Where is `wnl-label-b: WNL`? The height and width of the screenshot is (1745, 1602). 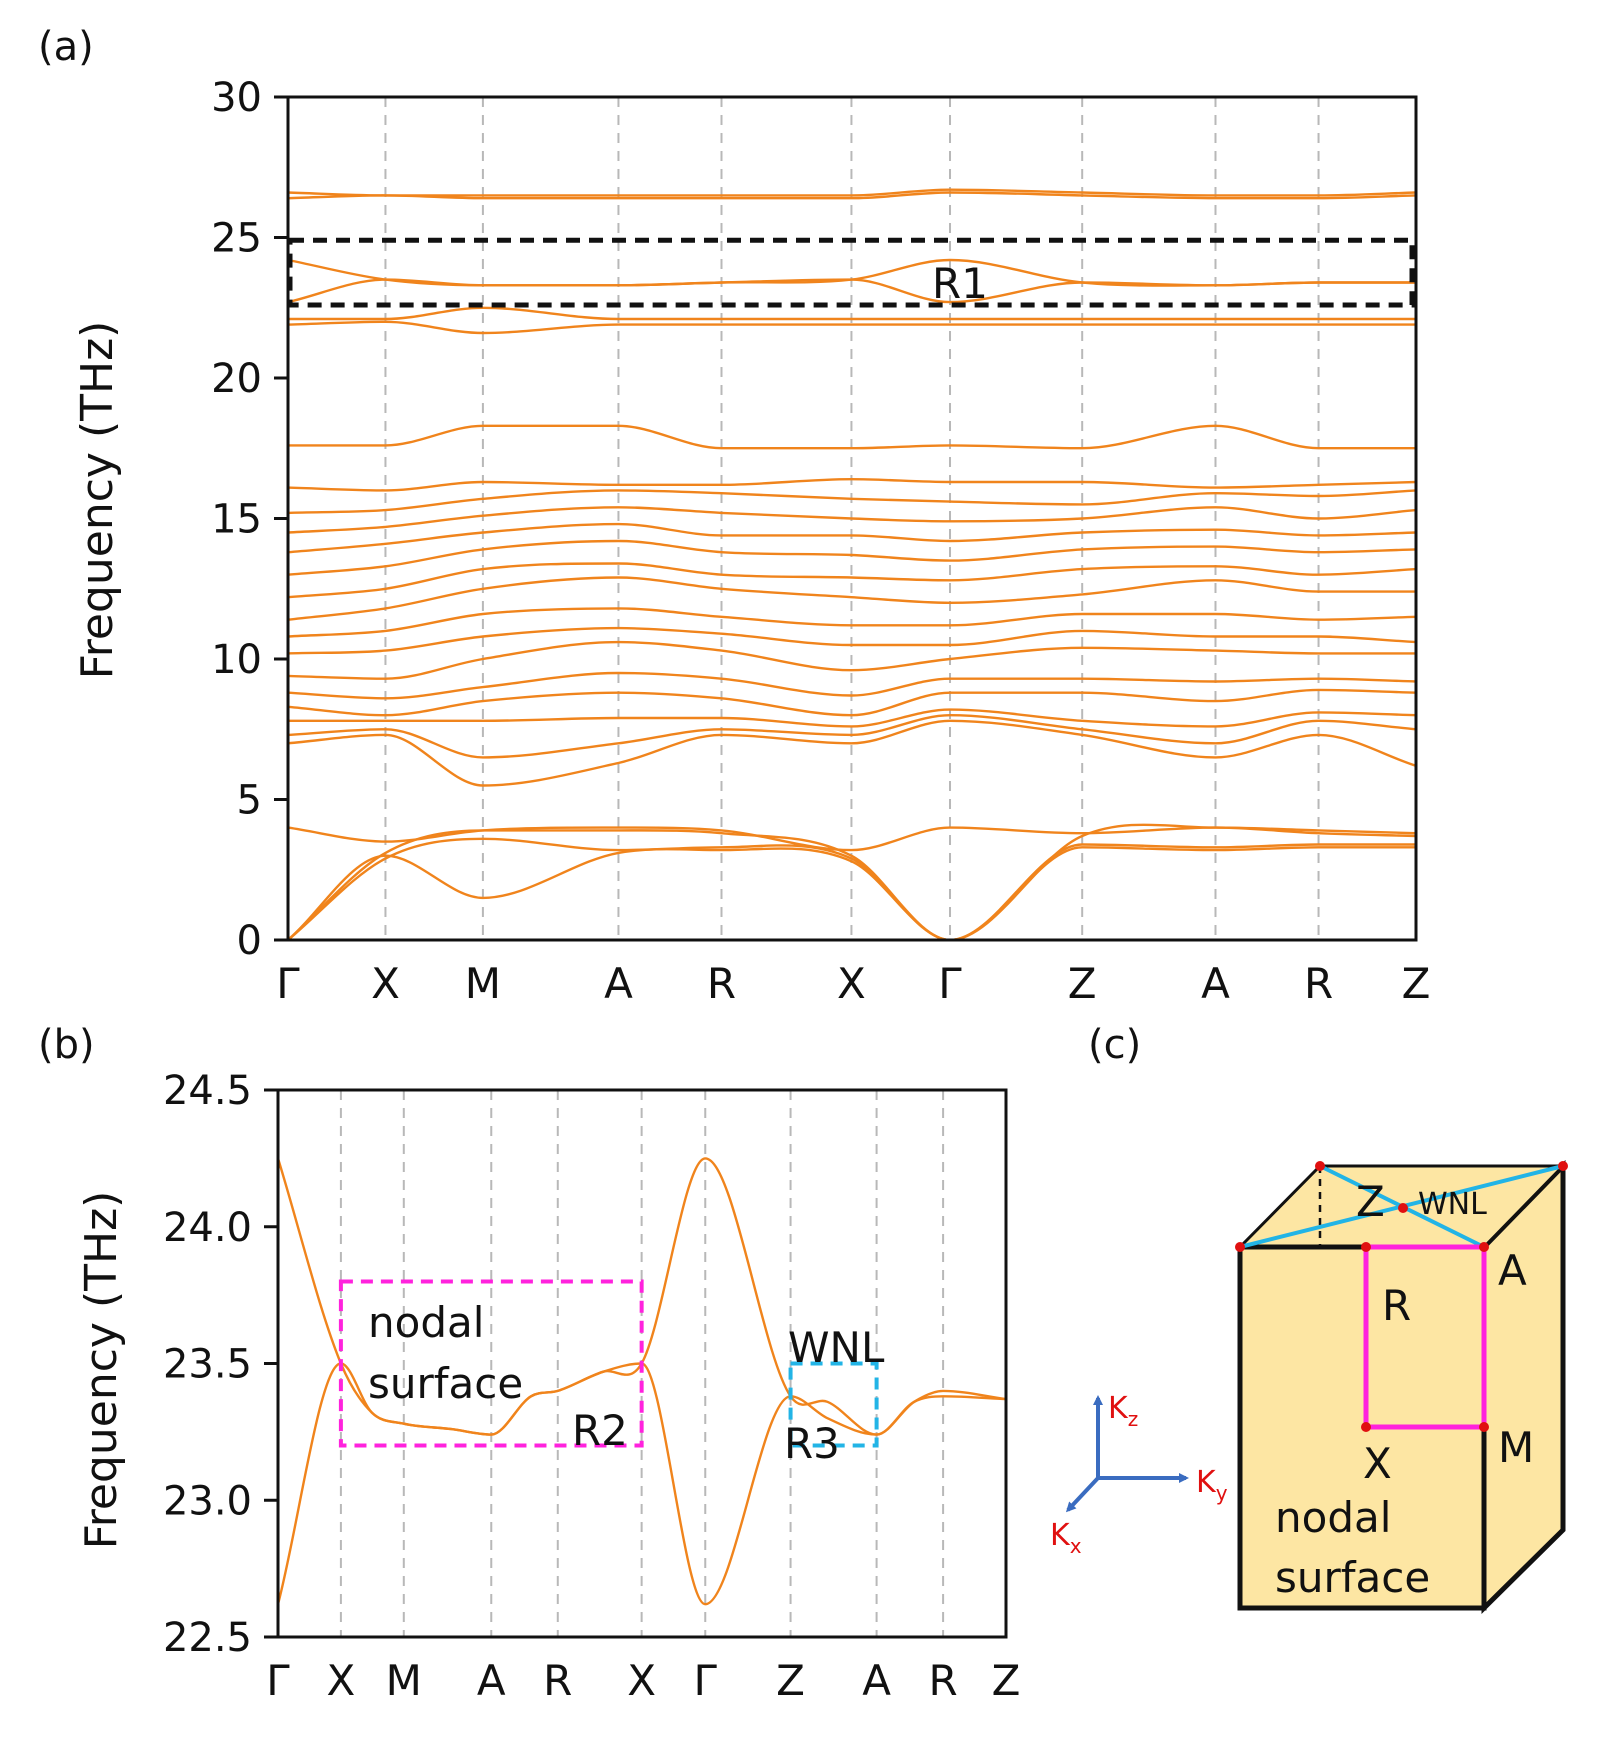 wnl-label-b: WNL is located at coordinates (836, 1347).